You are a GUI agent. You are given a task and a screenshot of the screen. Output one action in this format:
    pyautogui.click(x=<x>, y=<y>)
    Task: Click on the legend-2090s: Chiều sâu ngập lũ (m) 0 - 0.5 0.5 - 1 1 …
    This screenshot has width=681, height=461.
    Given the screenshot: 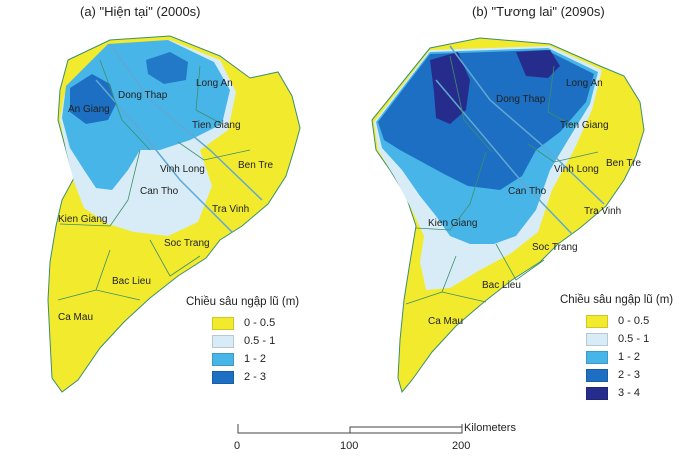 What is the action you would take?
    pyautogui.click(x=616, y=348)
    